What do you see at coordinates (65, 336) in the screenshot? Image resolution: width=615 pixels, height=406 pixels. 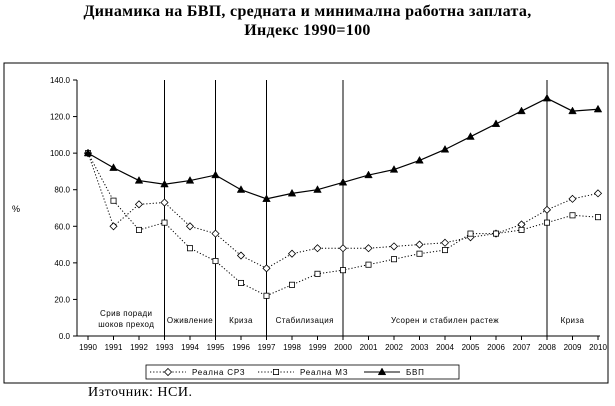 I see `y-tick-label: 0.0` at bounding box center [65, 336].